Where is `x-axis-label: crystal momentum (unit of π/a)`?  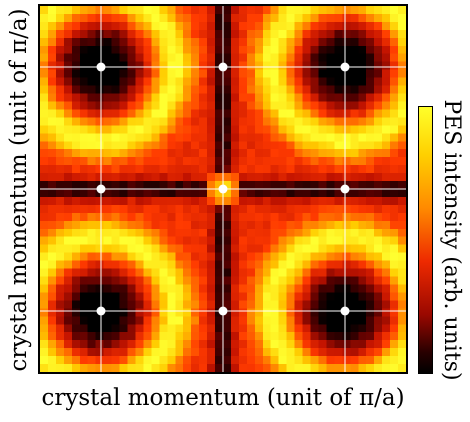 x-axis-label: crystal momentum (unit of π/a) is located at coordinates (223, 398).